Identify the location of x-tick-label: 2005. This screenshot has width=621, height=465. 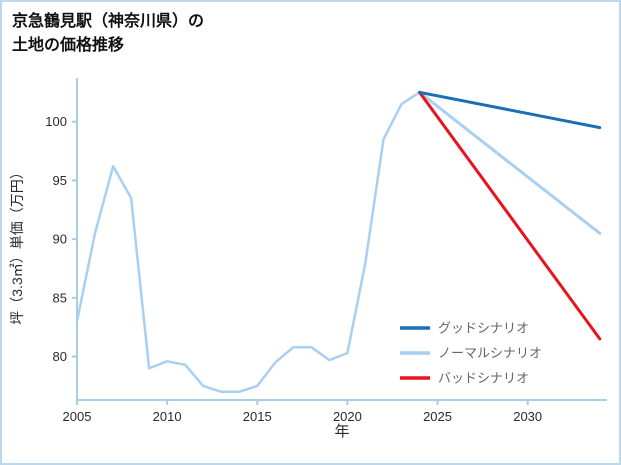
(77, 416).